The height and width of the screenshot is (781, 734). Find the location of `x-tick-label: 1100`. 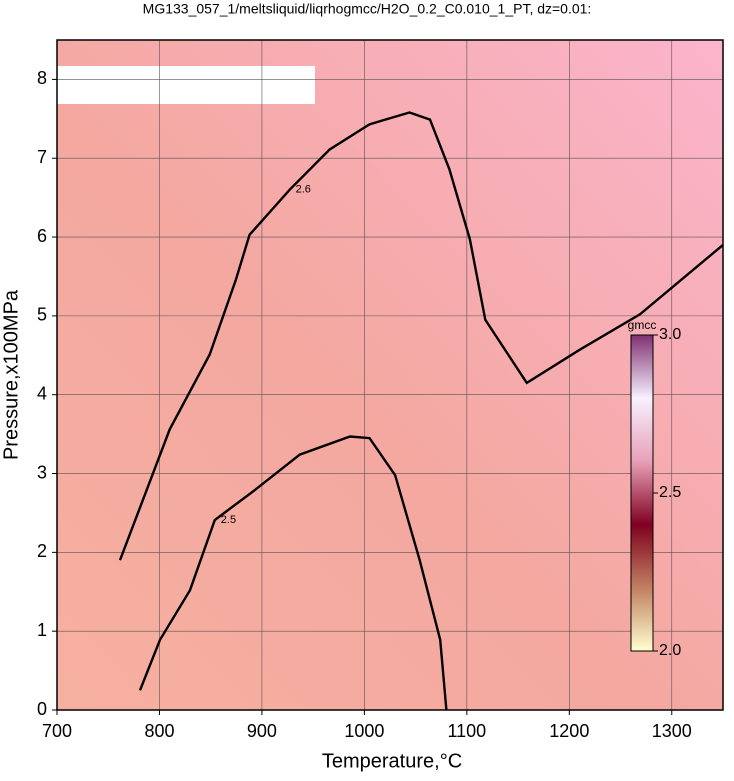

x-tick-label: 1100 is located at coordinates (466, 731).